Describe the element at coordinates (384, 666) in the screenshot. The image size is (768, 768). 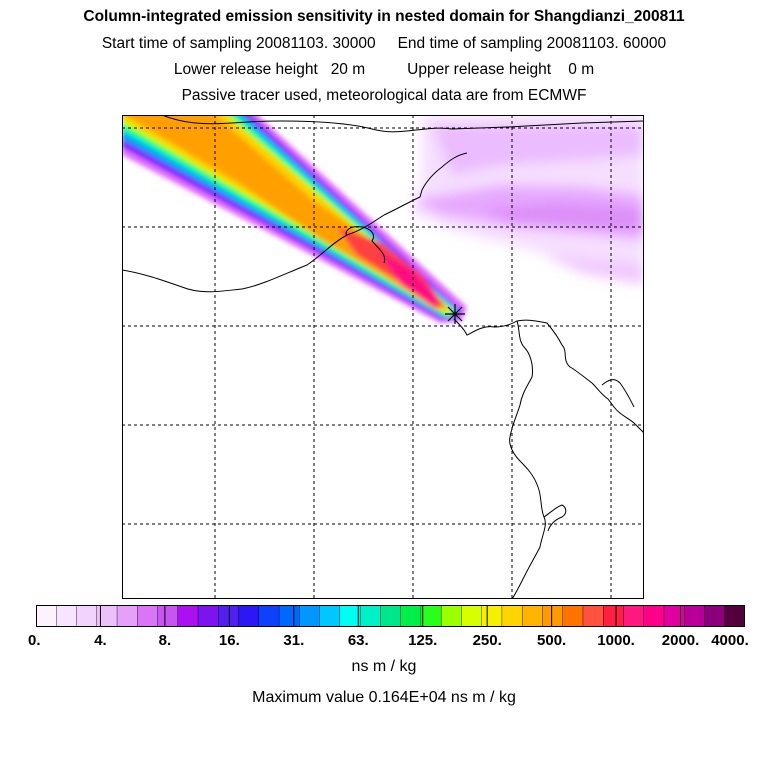
I see `colorbar-units: ns m / kg` at that location.